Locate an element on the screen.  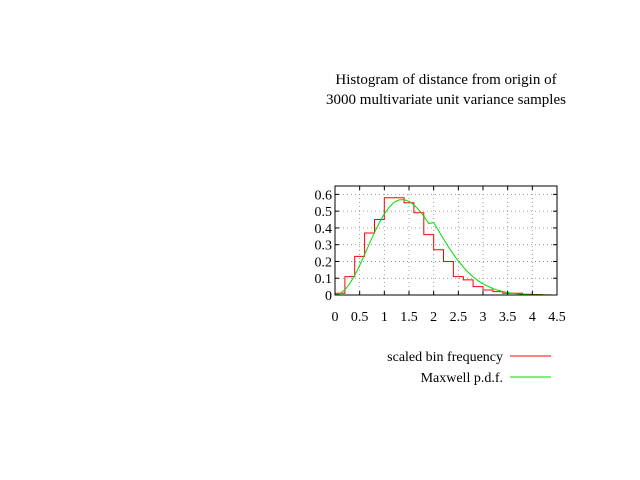
x-tick-label: 3.5 is located at coordinates (508, 317).